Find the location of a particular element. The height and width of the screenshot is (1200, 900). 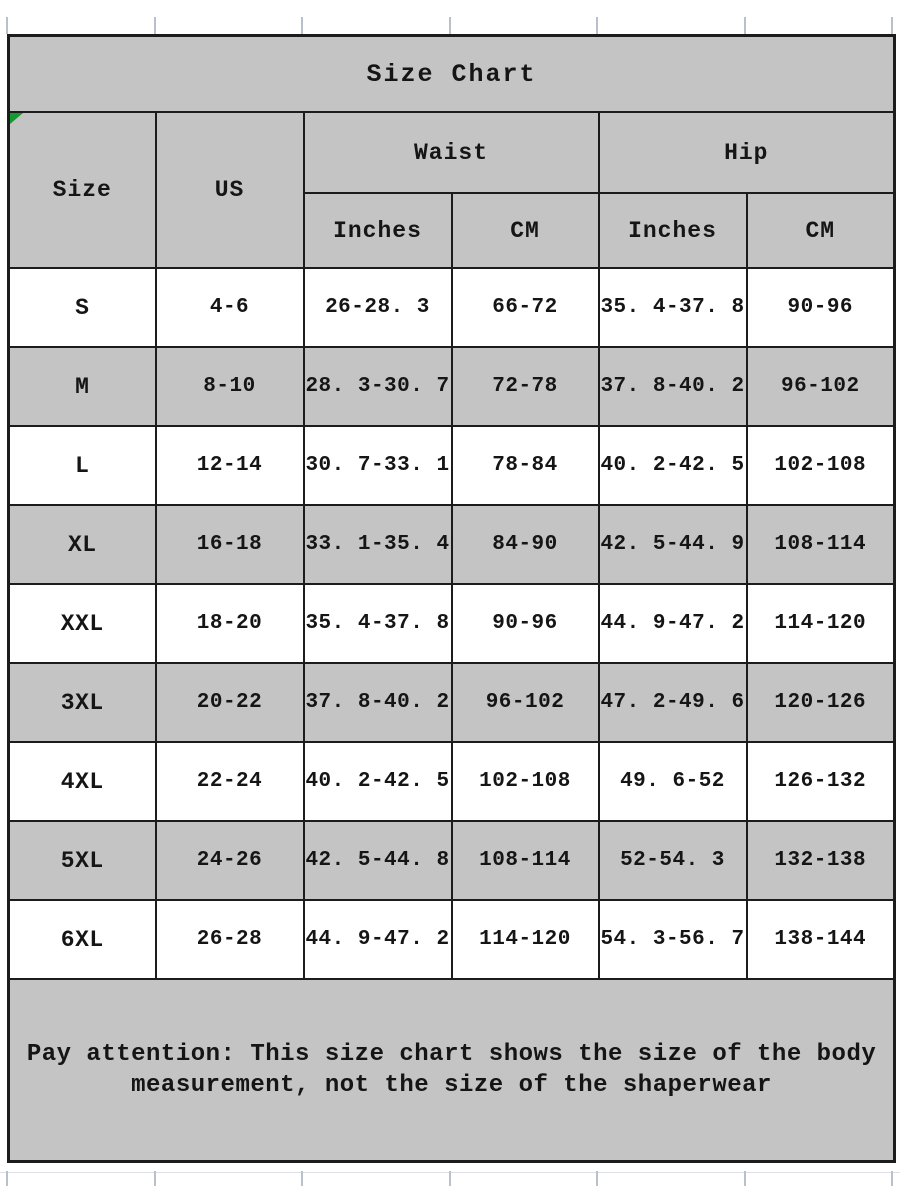

cell-size: XL is located at coordinates (82, 544).